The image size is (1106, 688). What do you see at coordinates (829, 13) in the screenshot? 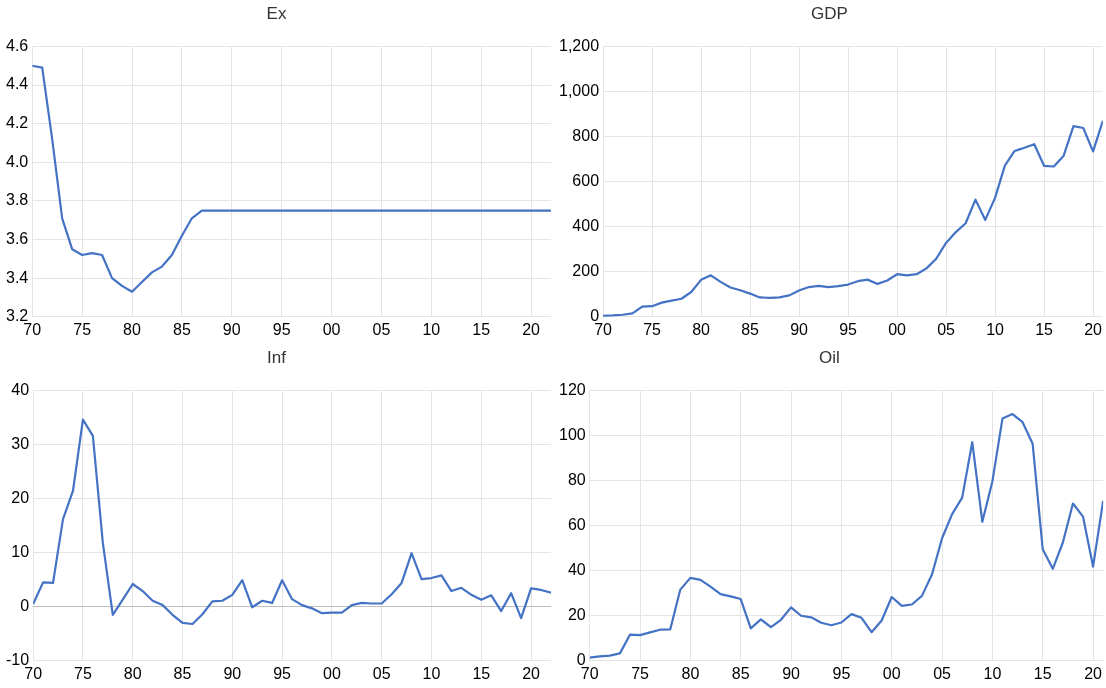
I see `chart-title: GDP` at bounding box center [829, 13].